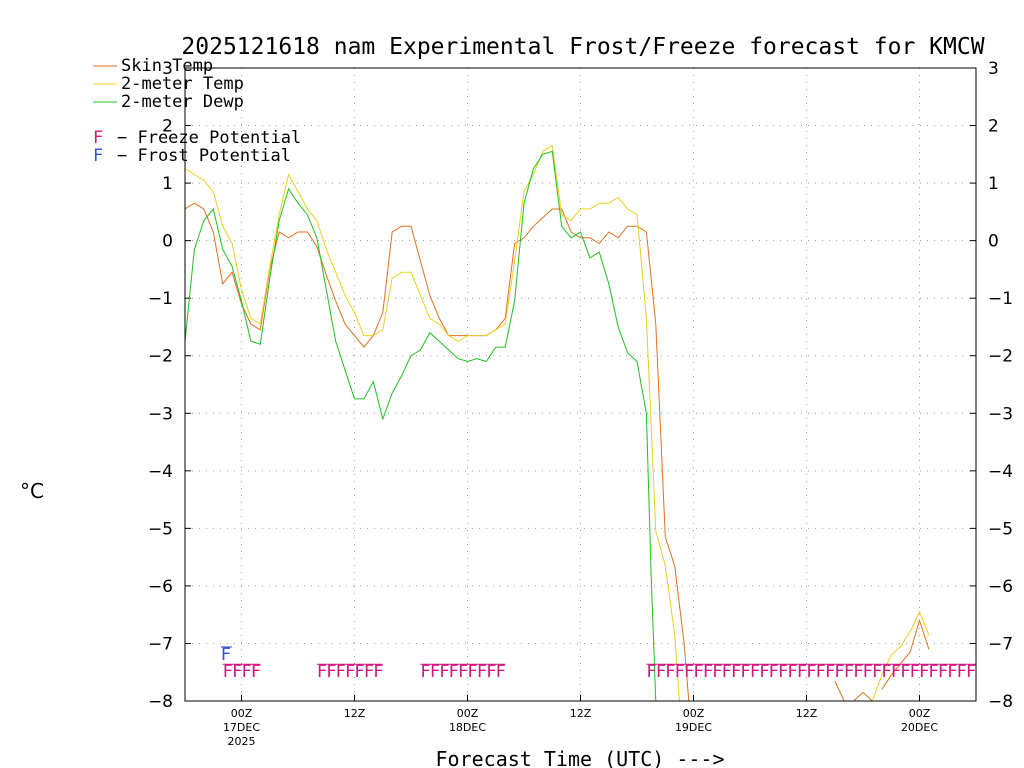 Image resolution: width=1024 pixels, height=768 pixels. Describe the element at coordinates (1000, 472) in the screenshot. I see `y-tick-label-right: −4` at that location.